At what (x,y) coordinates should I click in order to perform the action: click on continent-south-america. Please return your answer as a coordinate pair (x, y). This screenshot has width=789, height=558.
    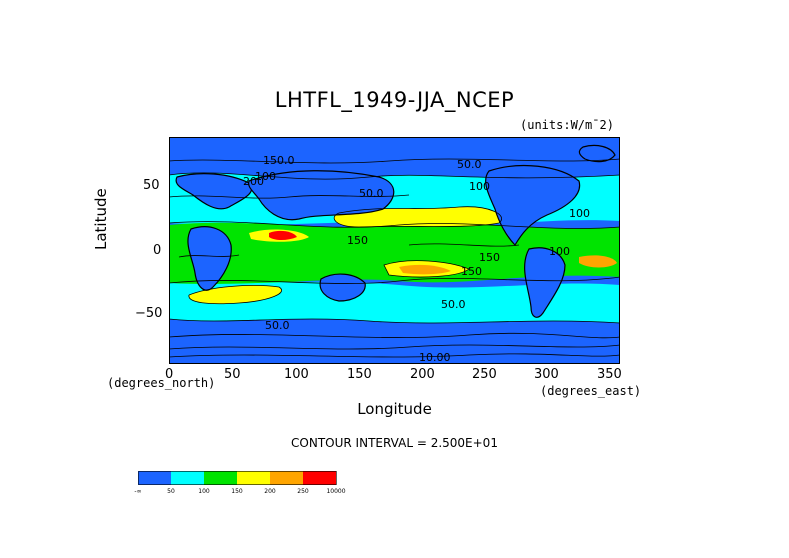
    Looking at the image, I should click on (545, 282).